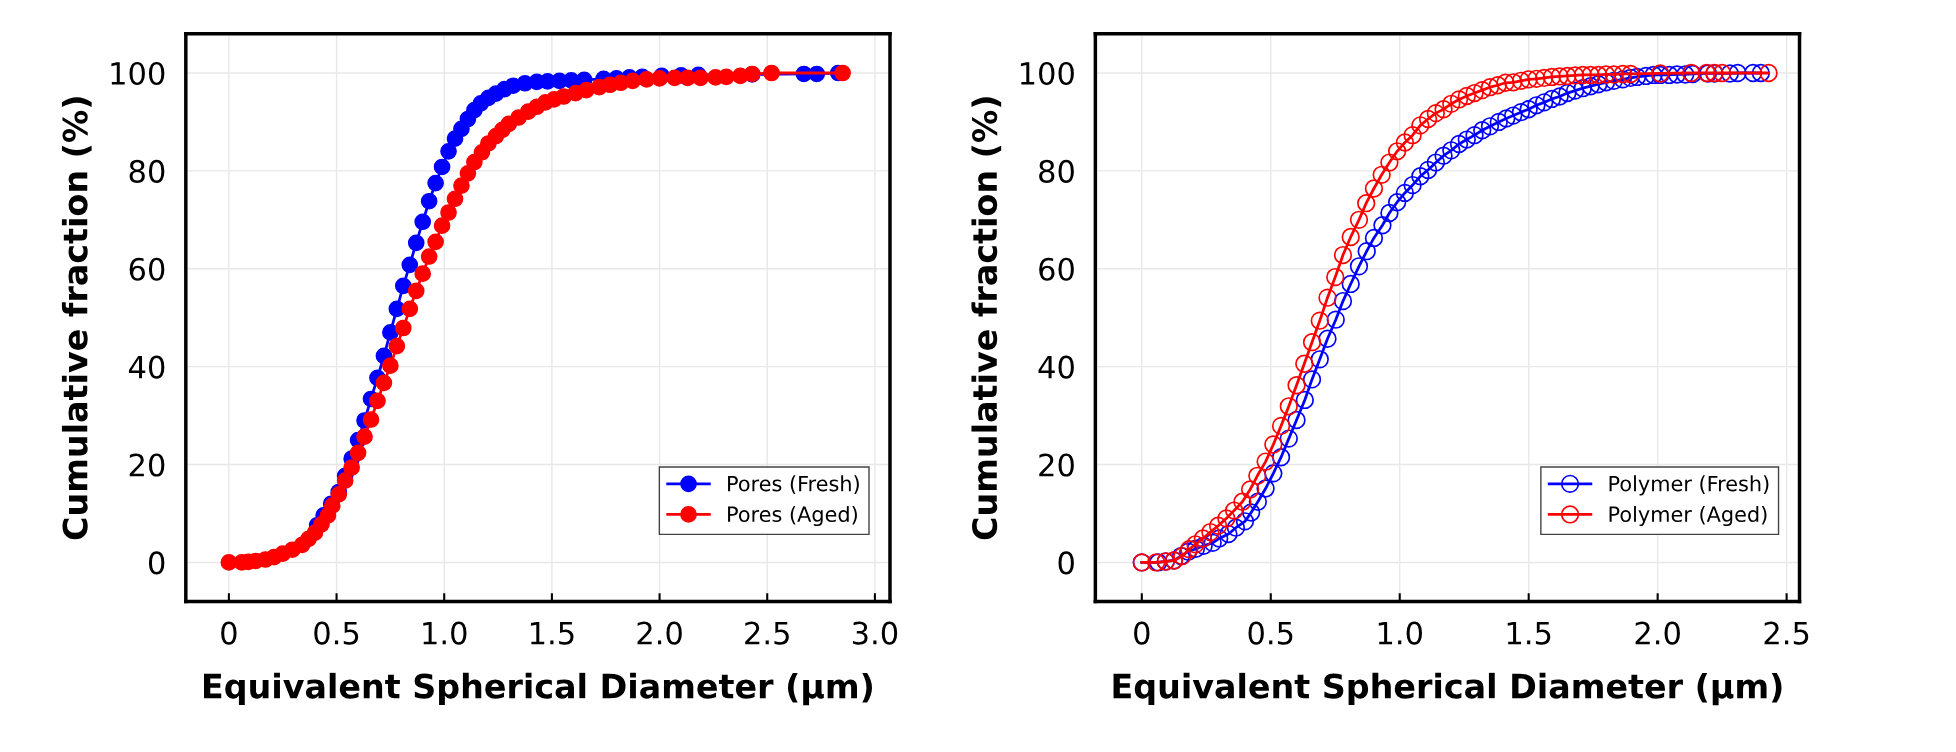 This screenshot has width=1956, height=752. What do you see at coordinates (793, 484) in the screenshot?
I see `legend-label: Pores (Fresh)` at bounding box center [793, 484].